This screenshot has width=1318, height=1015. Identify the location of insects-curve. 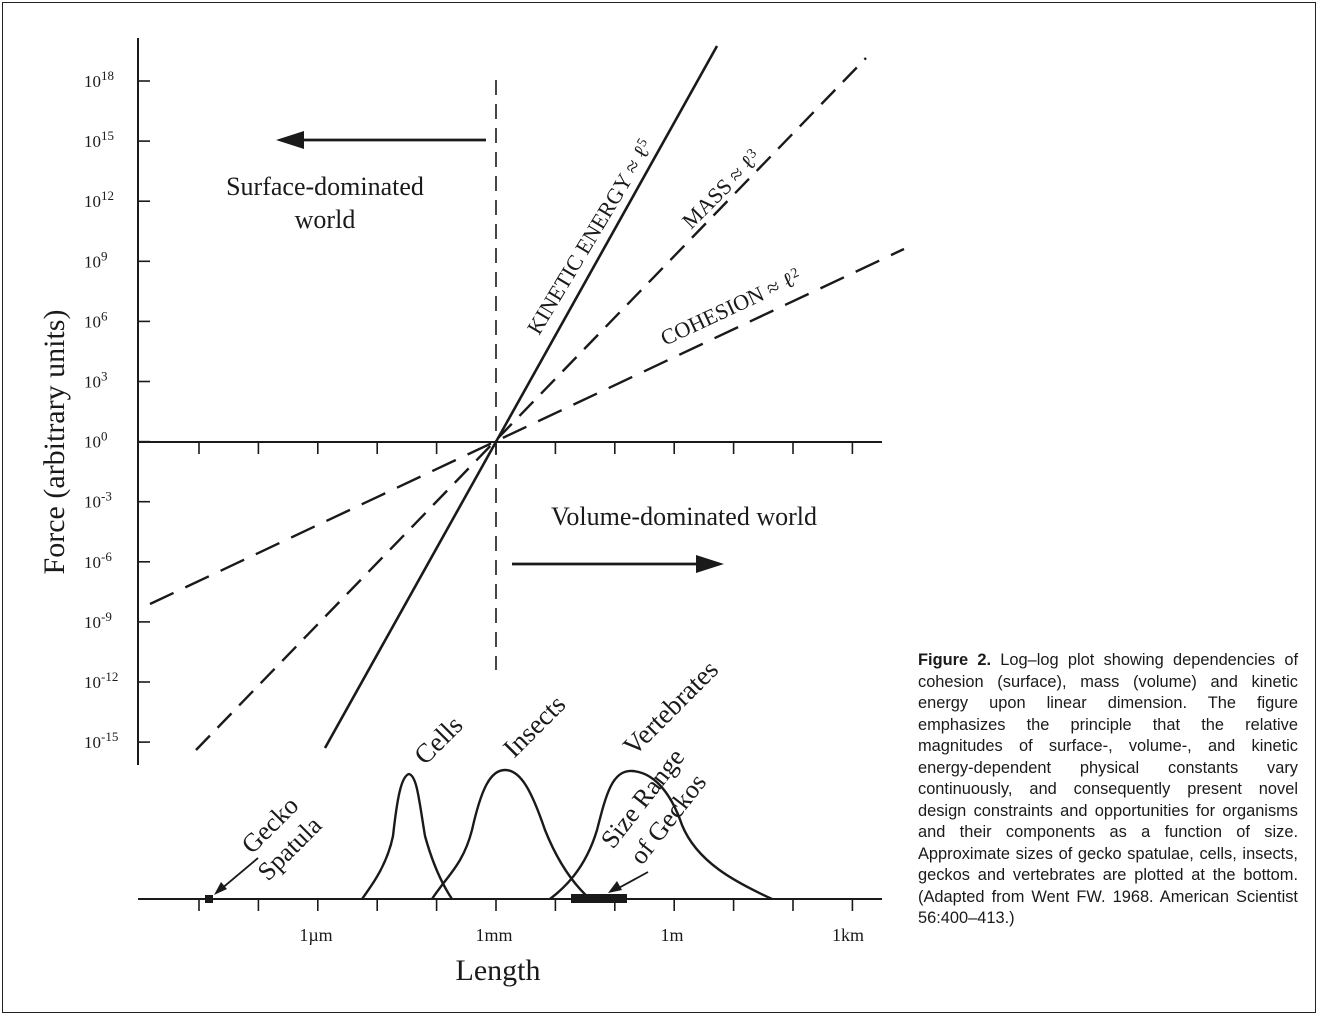
(510, 834).